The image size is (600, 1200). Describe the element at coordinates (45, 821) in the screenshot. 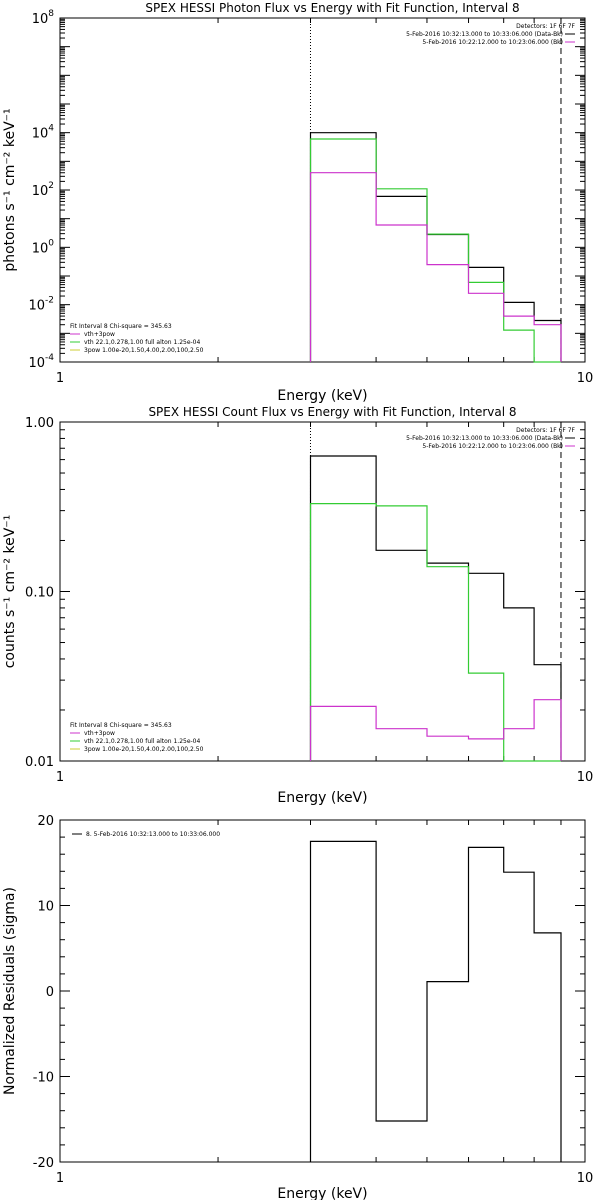

I see `y-tick-label: 20` at that location.